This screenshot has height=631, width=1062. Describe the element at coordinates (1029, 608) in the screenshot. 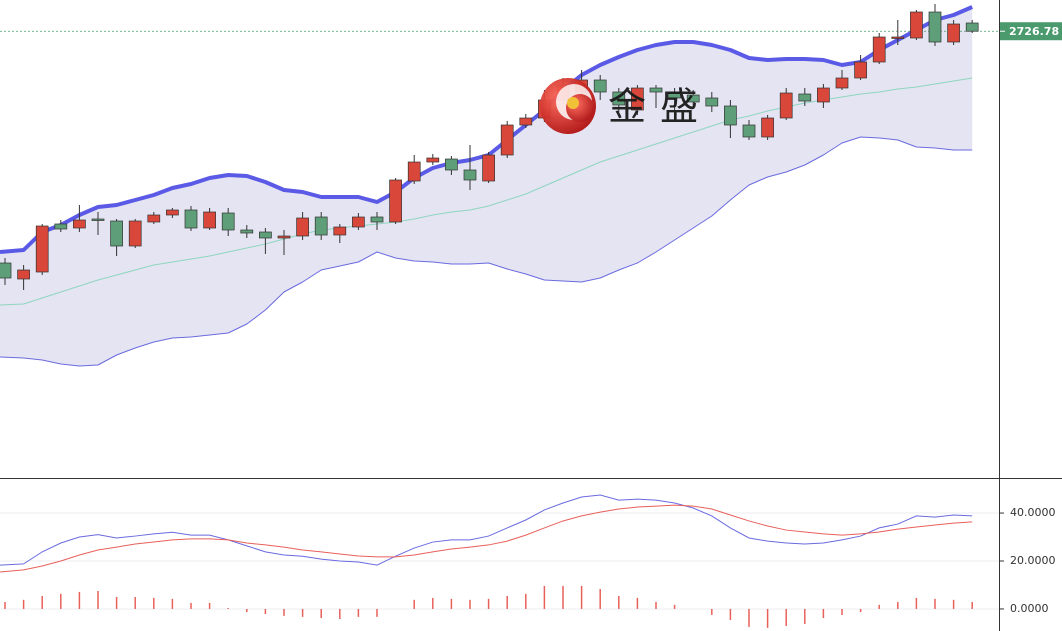

I see `y-tick-label: 0.0000` at that location.